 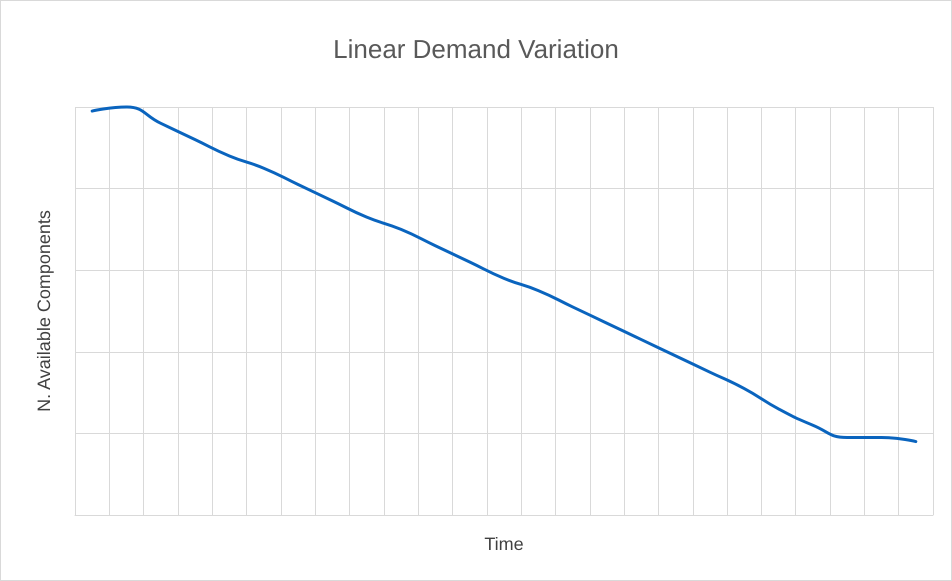 I want to click on y-axis-title: N. Available Components, so click(x=44, y=311).